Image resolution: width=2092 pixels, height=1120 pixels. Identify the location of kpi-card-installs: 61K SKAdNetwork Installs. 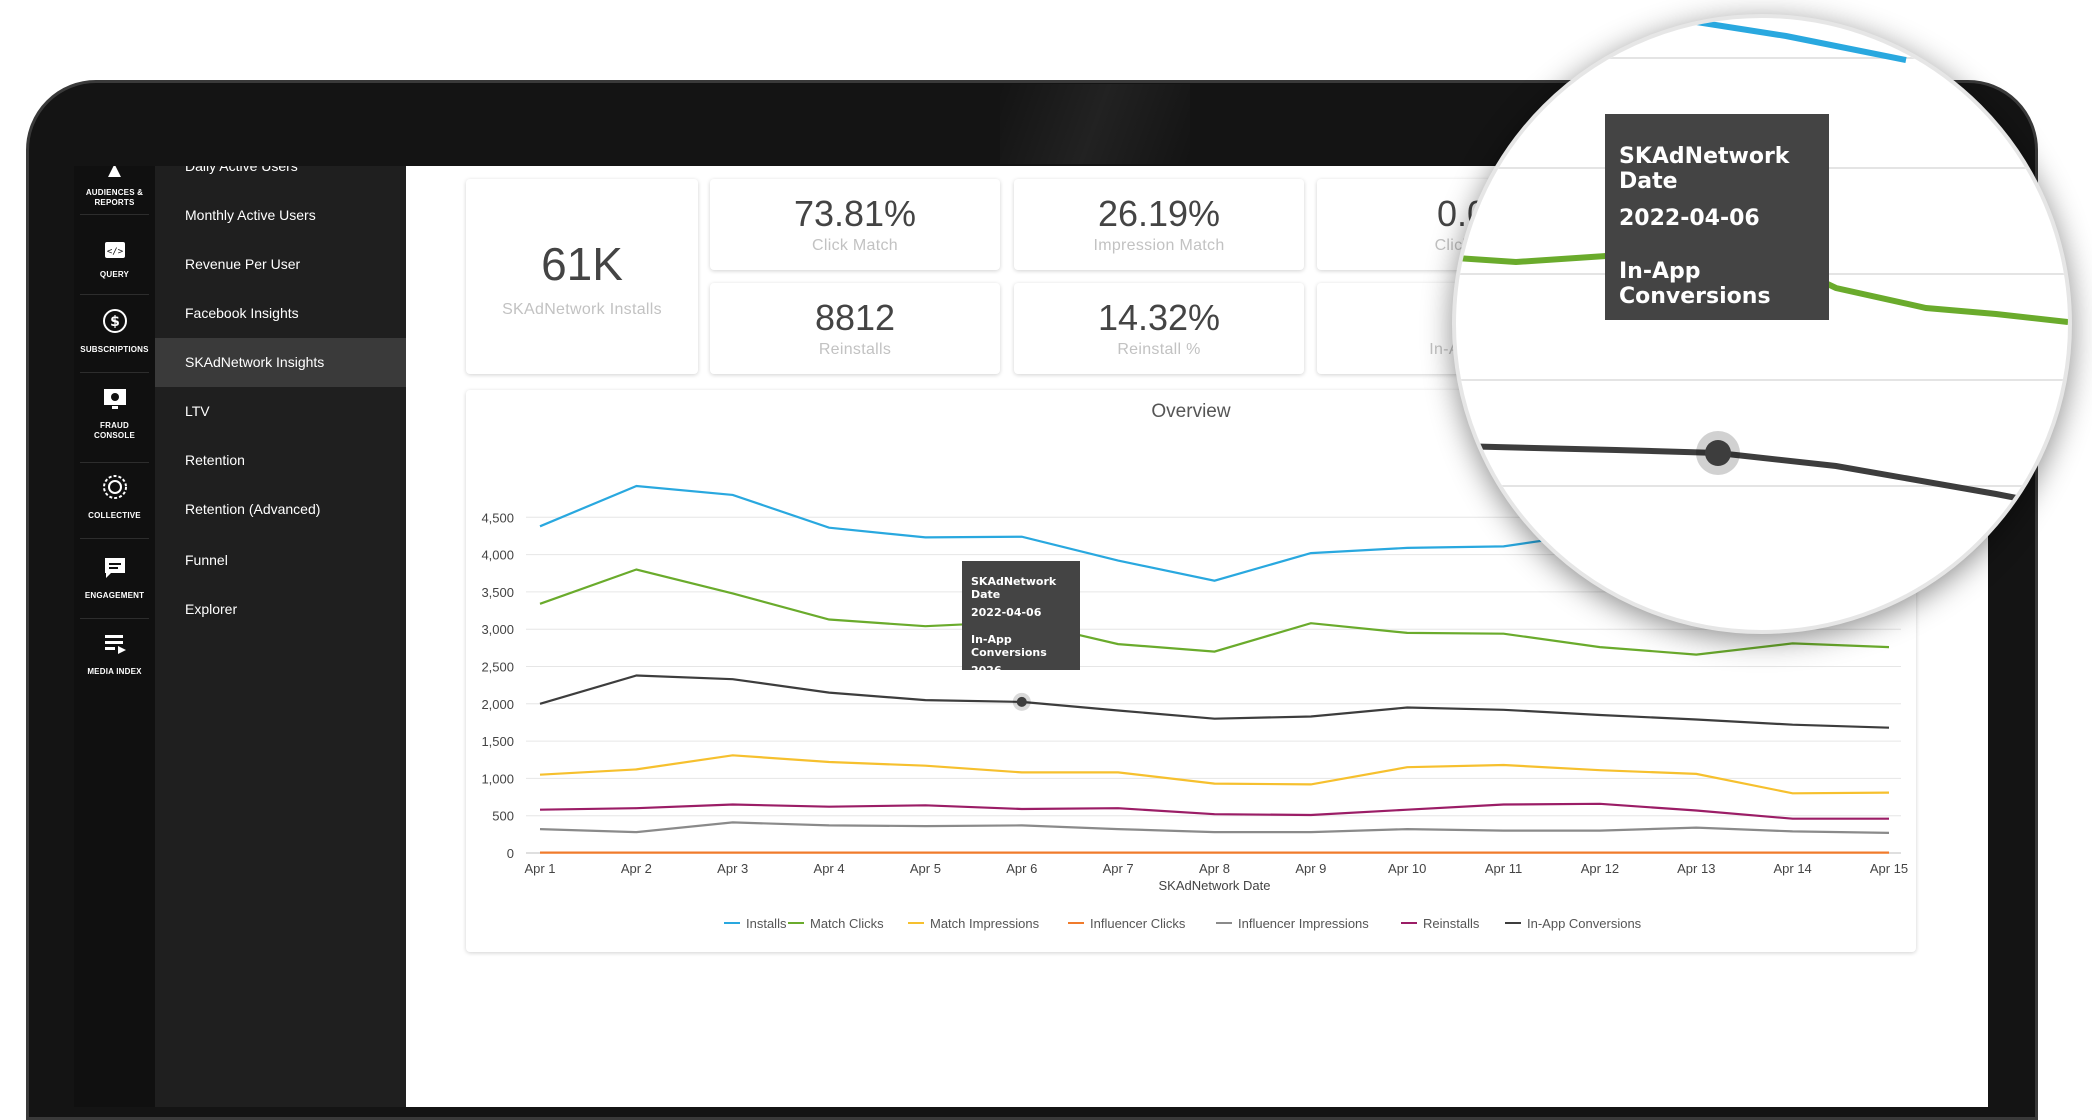
(582, 276).